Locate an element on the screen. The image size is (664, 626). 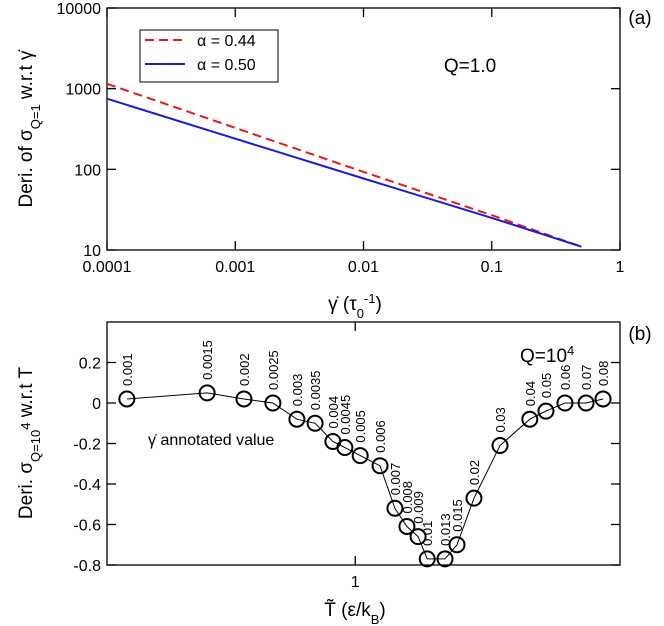
point-label: 0.015 is located at coordinates (457, 515).